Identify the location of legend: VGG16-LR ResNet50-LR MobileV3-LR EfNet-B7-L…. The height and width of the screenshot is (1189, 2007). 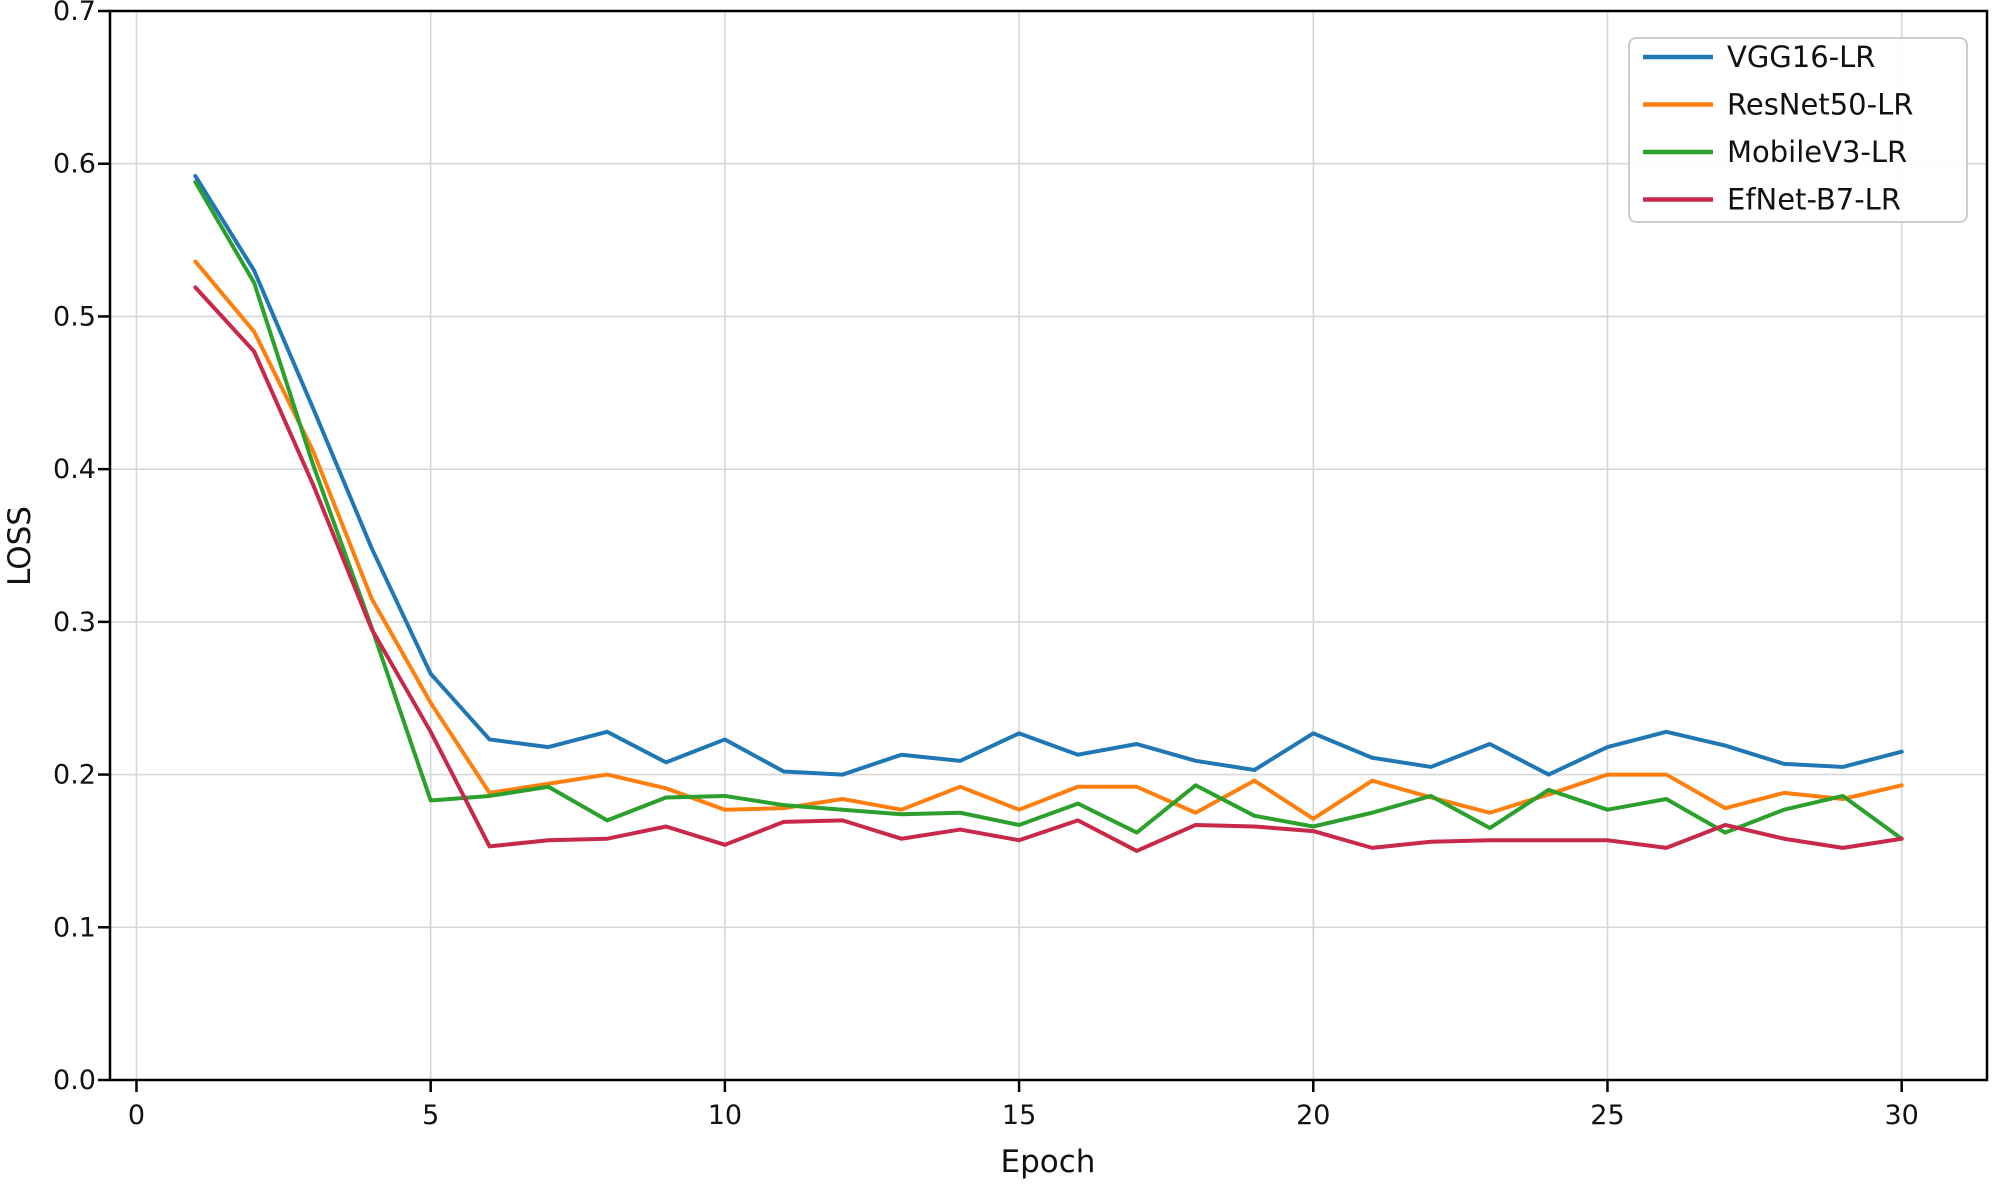
(1798, 130).